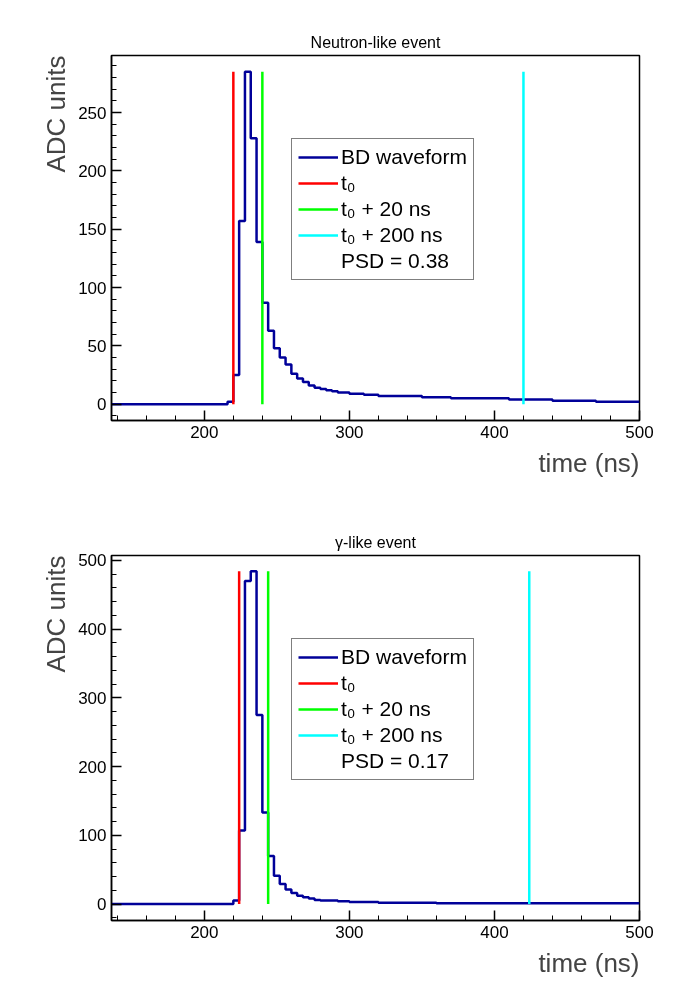 The height and width of the screenshot is (1001, 684). Describe the element at coordinates (97, 346) in the screenshot. I see `y-tick-label: 50` at that location.